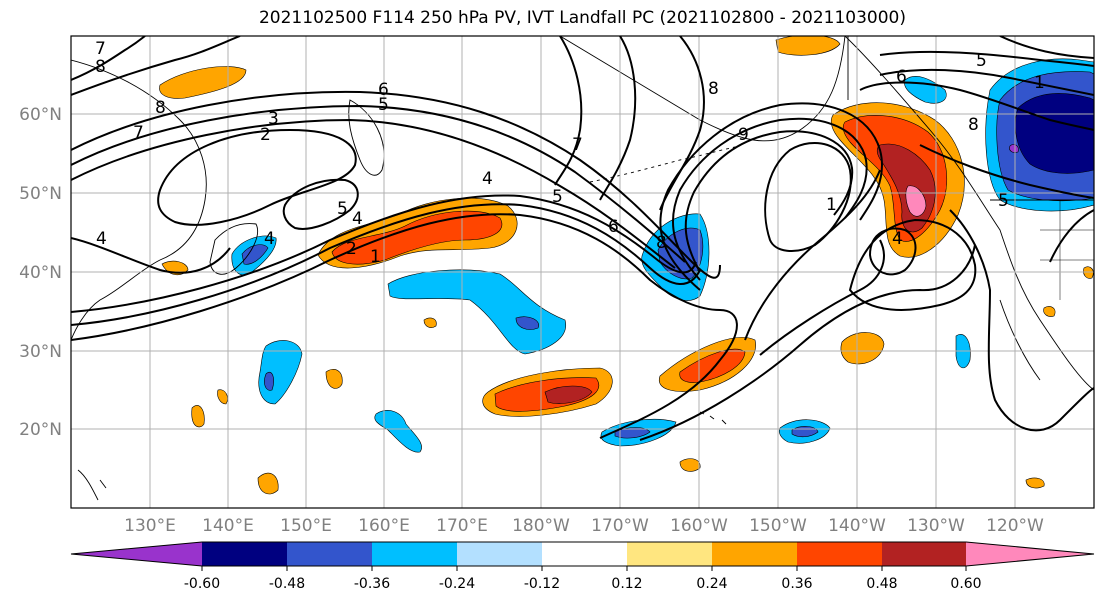 The image size is (1105, 601). What do you see at coordinates (40, 352) in the screenshot?
I see `lat-label: 30°N` at bounding box center [40, 352].